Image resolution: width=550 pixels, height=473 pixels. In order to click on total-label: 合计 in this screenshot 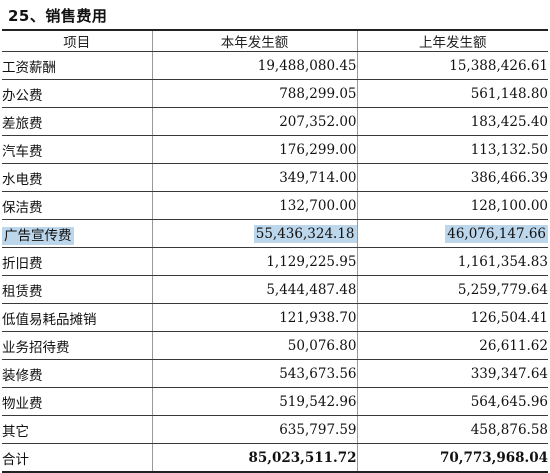, I will do `click(77, 458)`.